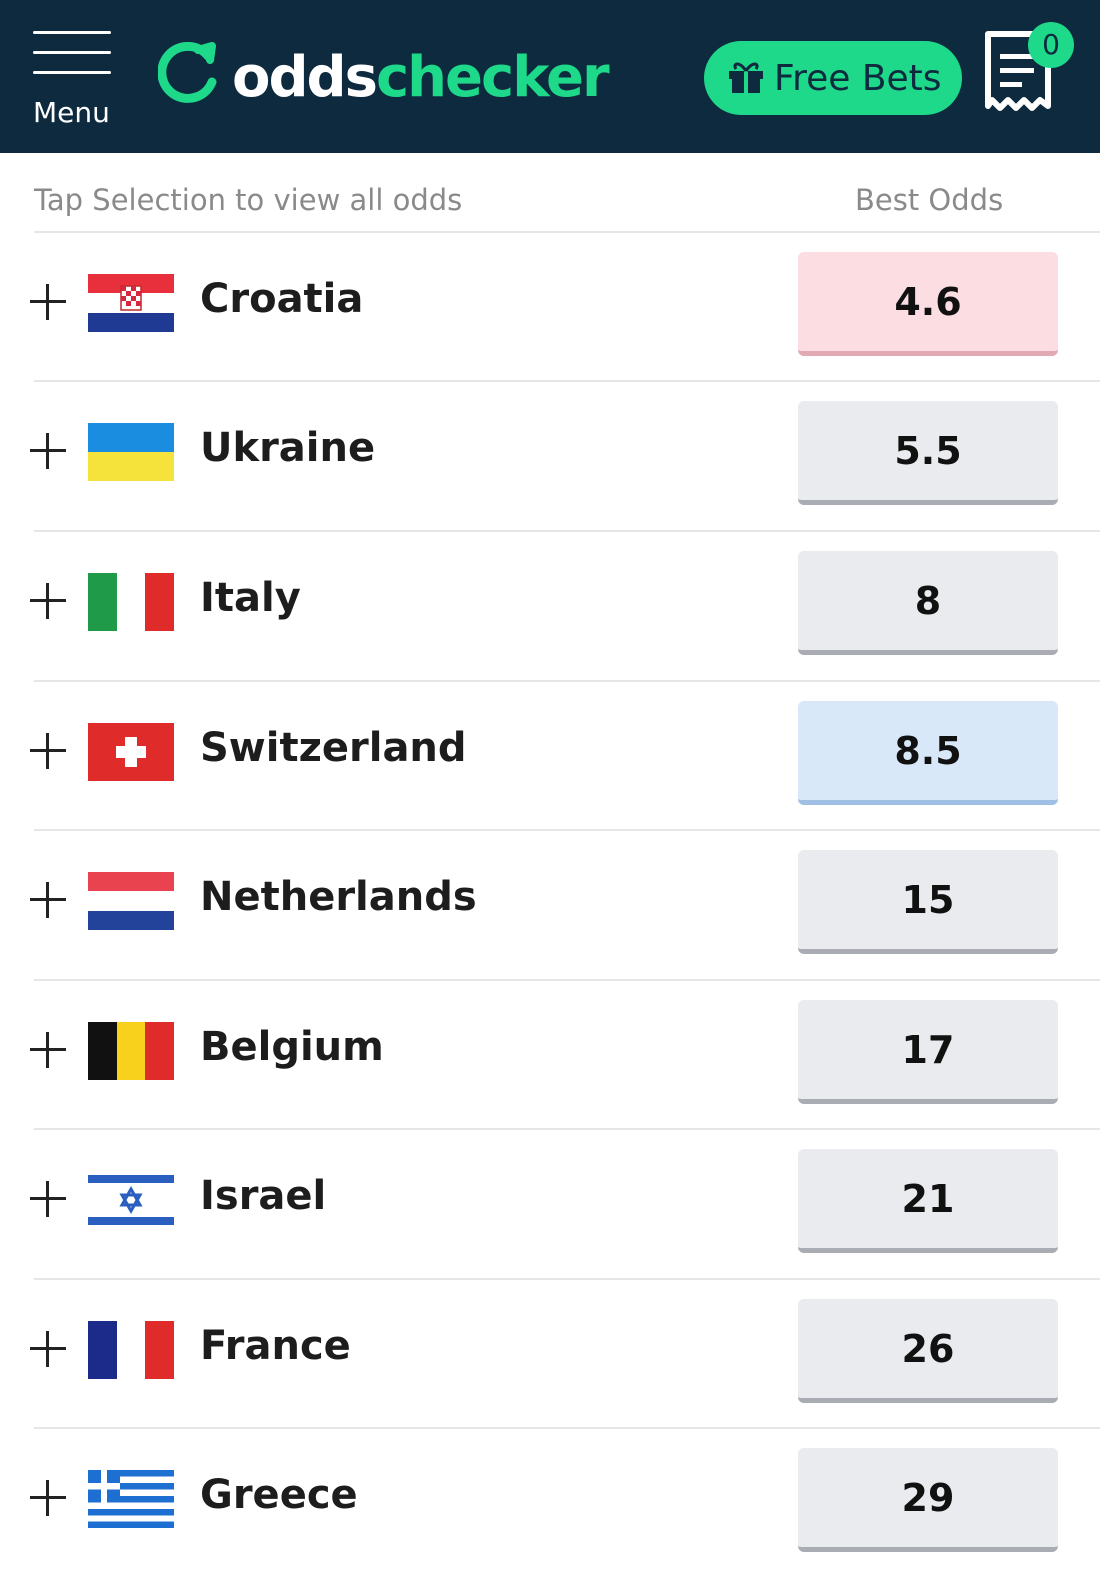 The image size is (1100, 1576). What do you see at coordinates (928, 1201) in the screenshot?
I see `best-odds-button: 21` at bounding box center [928, 1201].